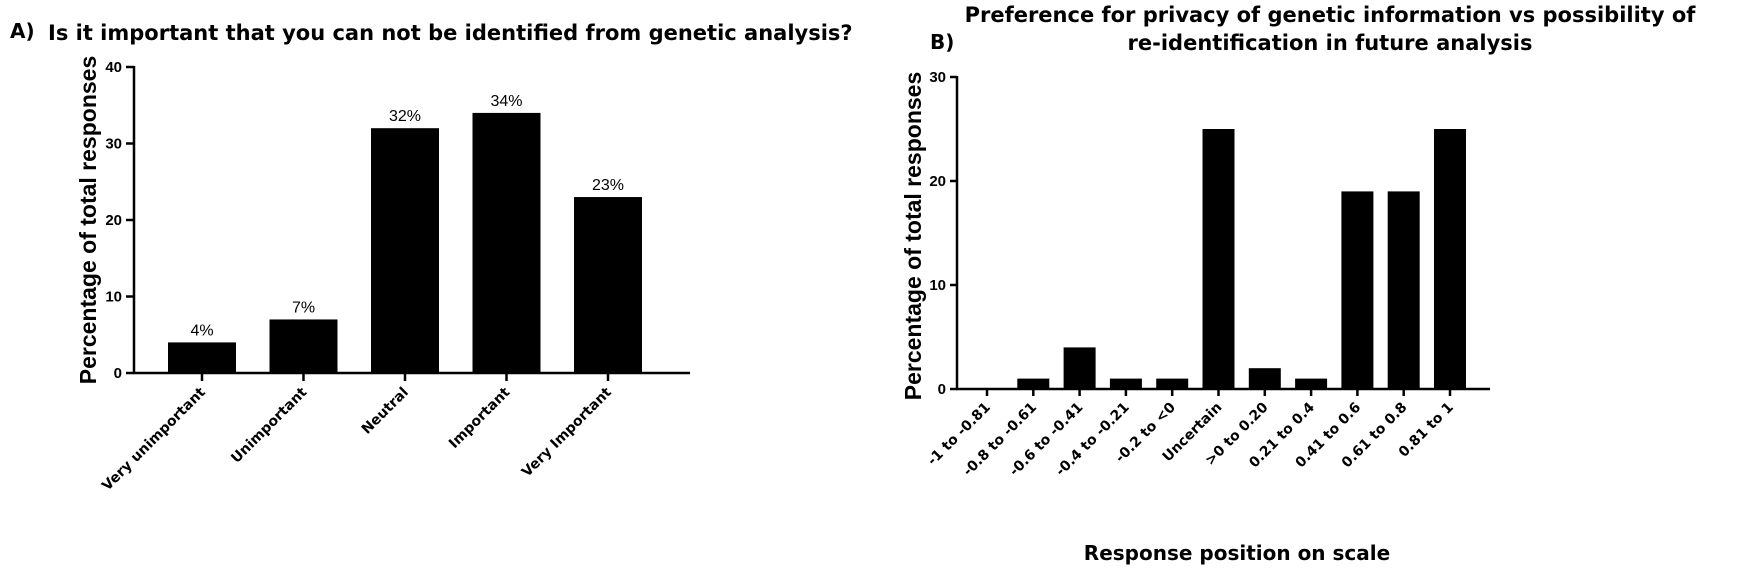  Describe the element at coordinates (113, 297) in the screenshot. I see `chart-a-y-tick-label: 10` at that location.